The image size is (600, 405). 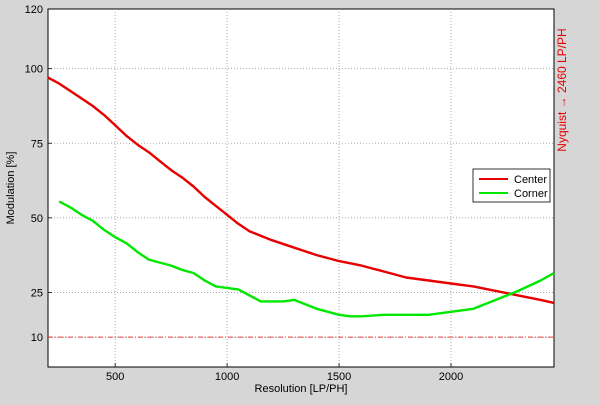 I want to click on y-tick-label: 100, so click(x=34, y=70).